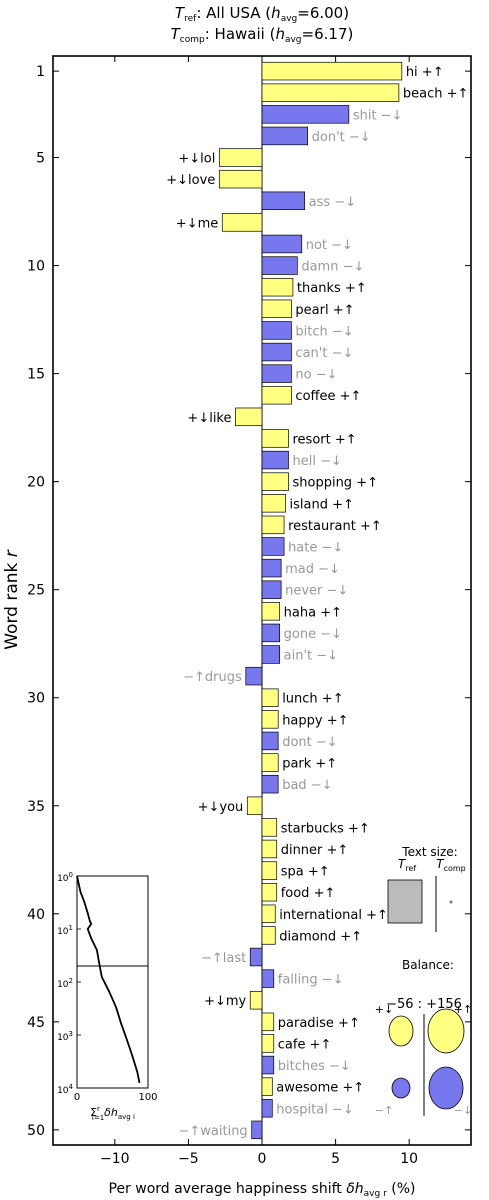 The height and width of the screenshot is (1200, 489). I want to click on x-tick-label: −10, so click(115, 1159).